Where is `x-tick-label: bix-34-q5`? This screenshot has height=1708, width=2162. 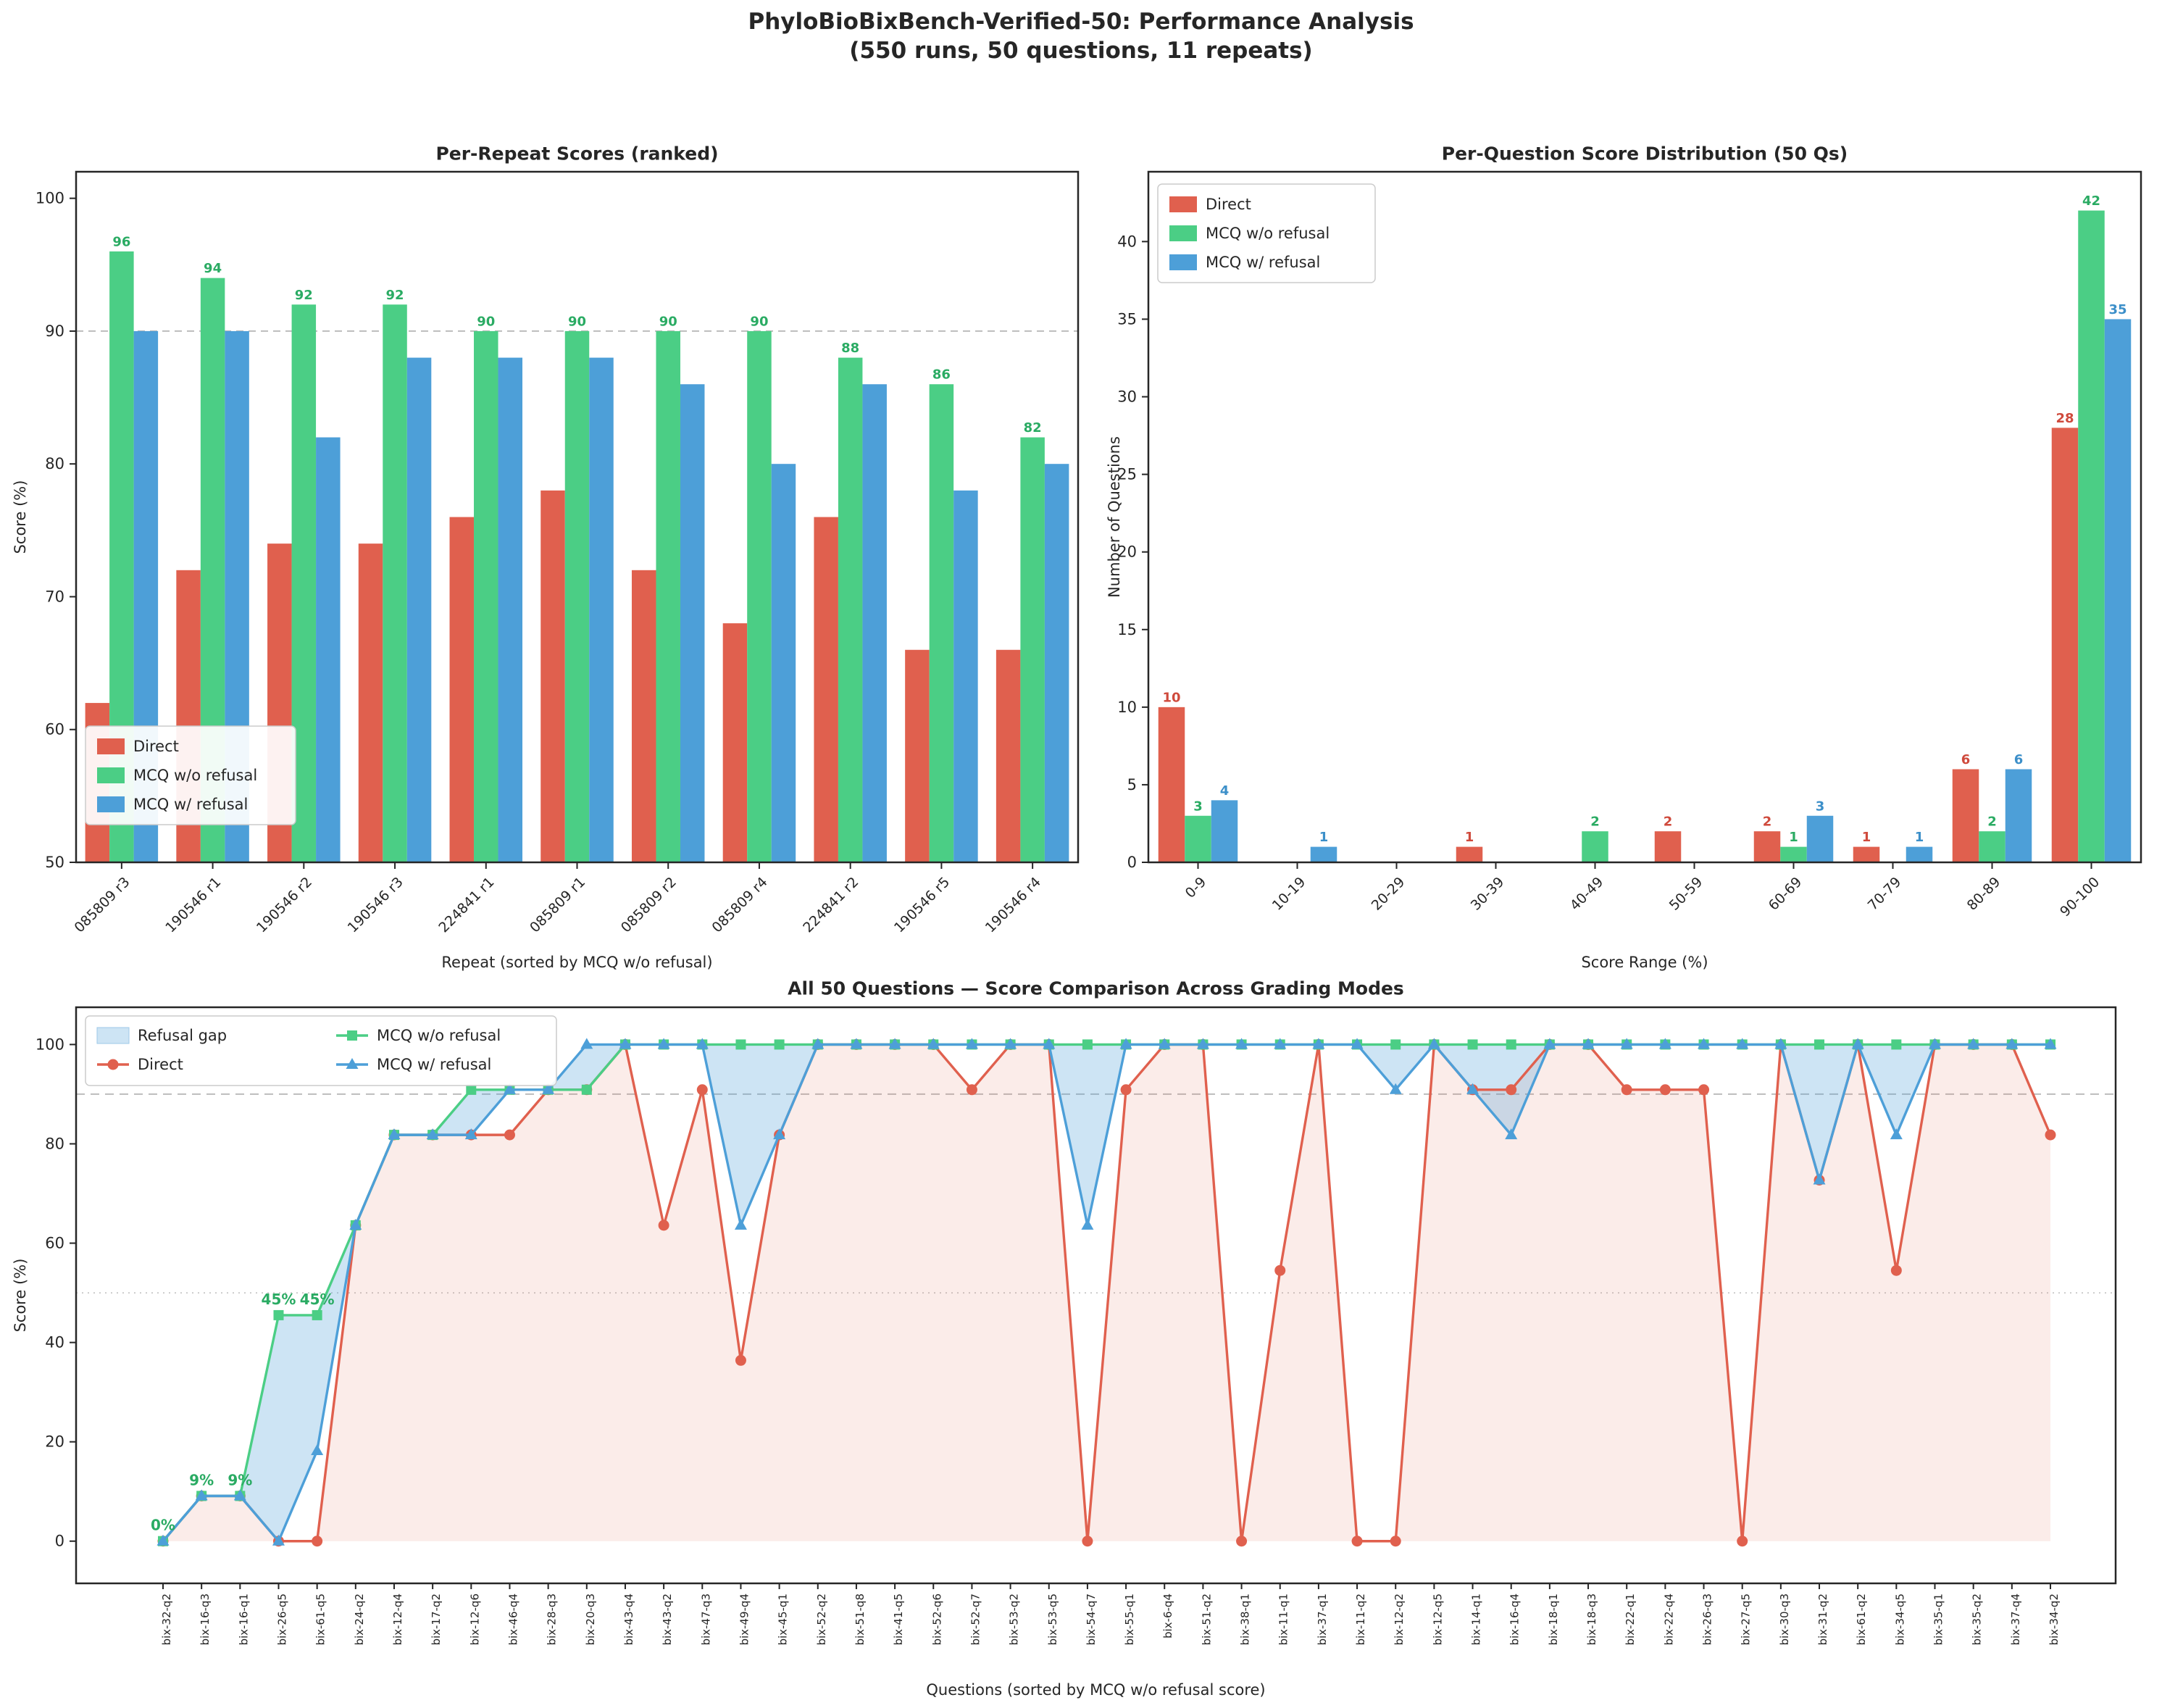
x-tick-label: bix-34-q5 is located at coordinates (1899, 1620).